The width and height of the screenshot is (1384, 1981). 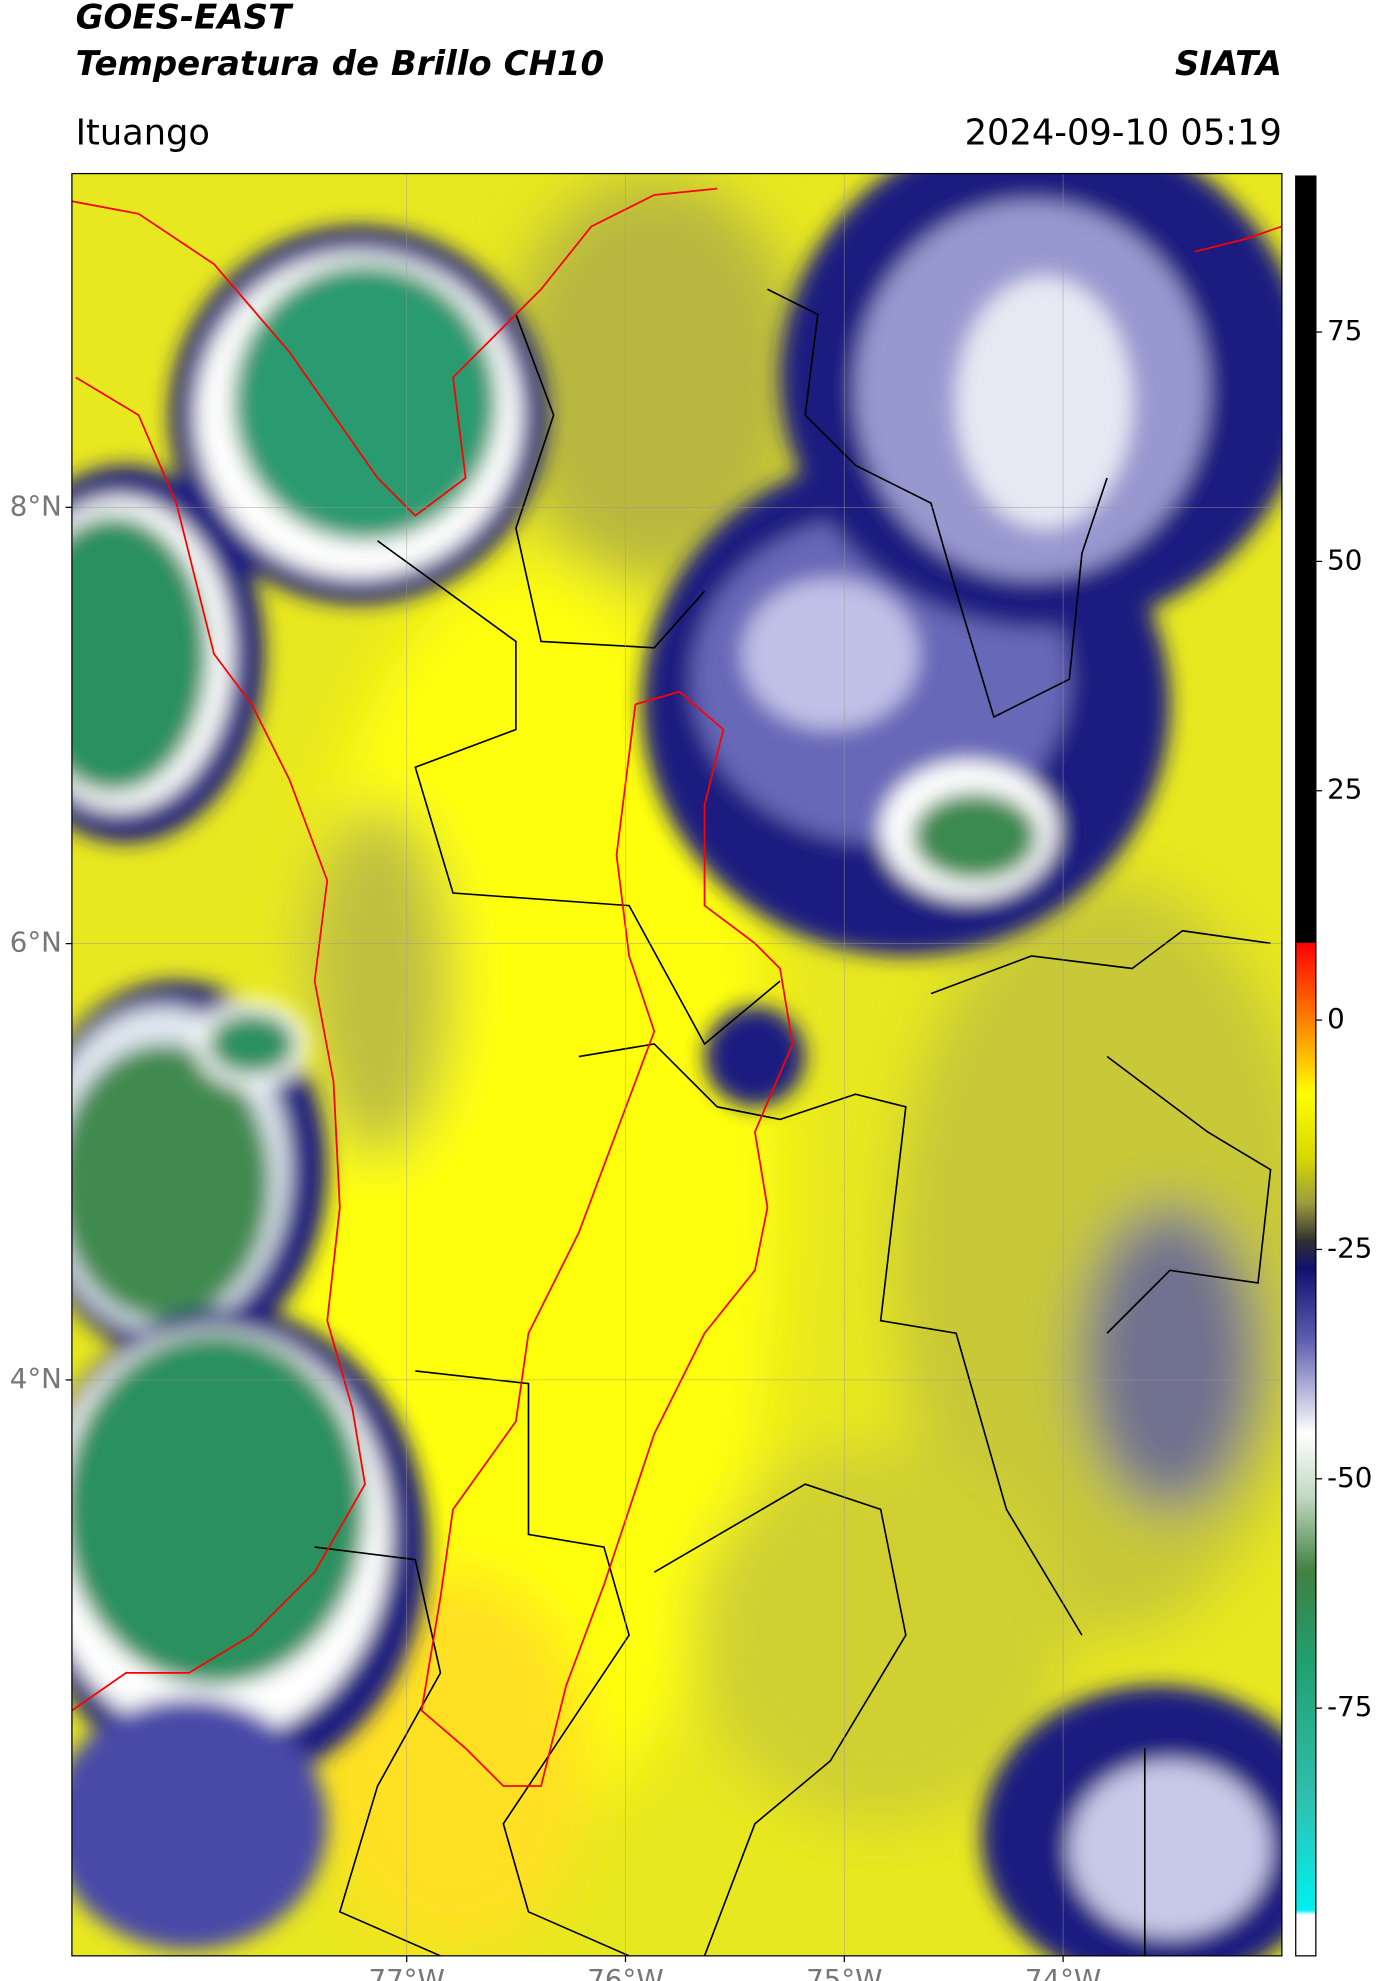 I want to click on colorbar-tick-label: -50, so click(x=1349, y=1477).